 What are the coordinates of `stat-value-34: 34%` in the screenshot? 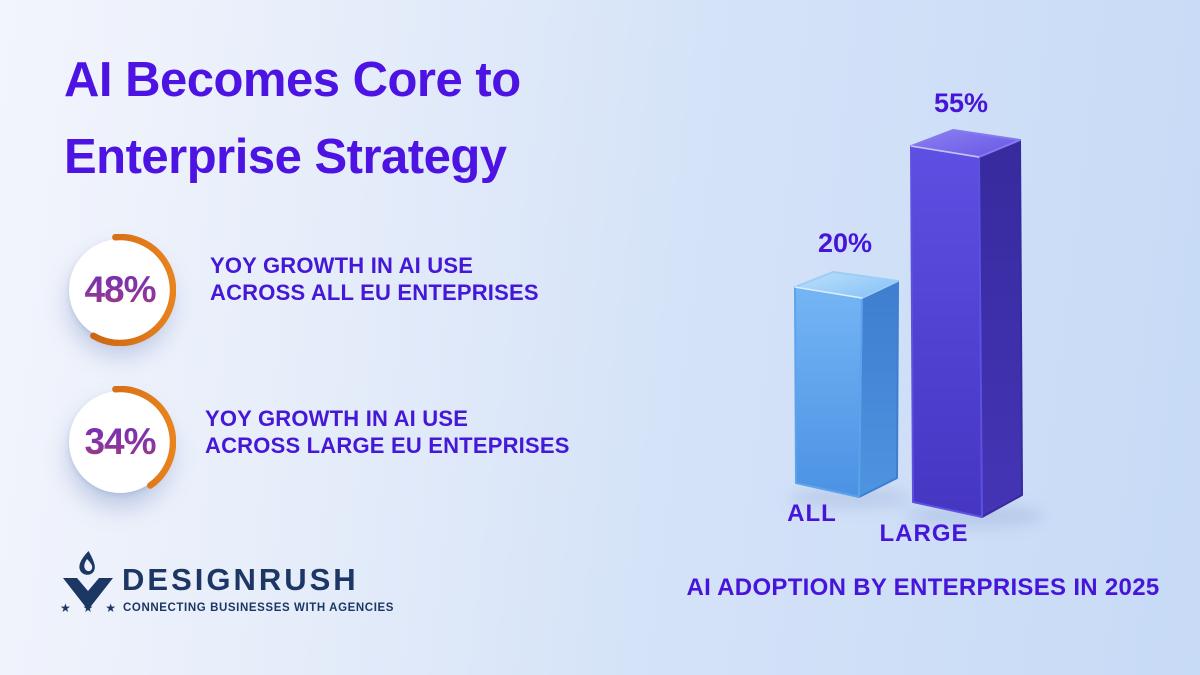 It's located at (120, 442).